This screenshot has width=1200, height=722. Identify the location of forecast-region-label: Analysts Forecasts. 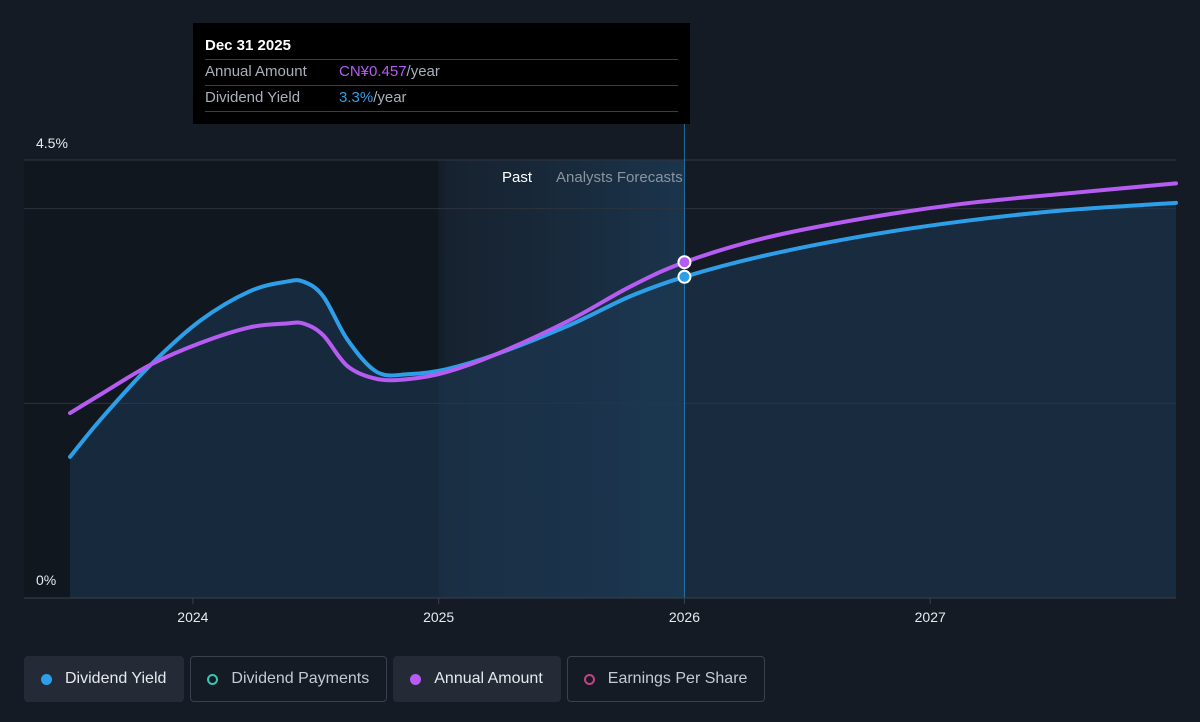
(619, 177).